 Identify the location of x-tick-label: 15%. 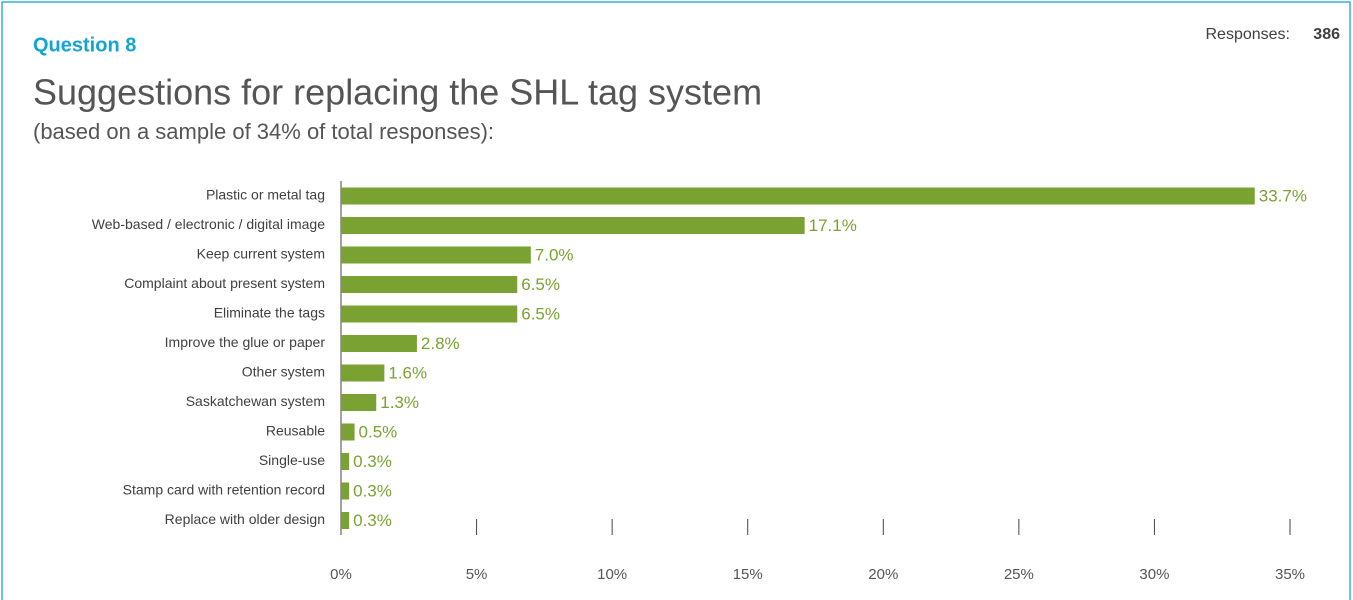
(748, 574).